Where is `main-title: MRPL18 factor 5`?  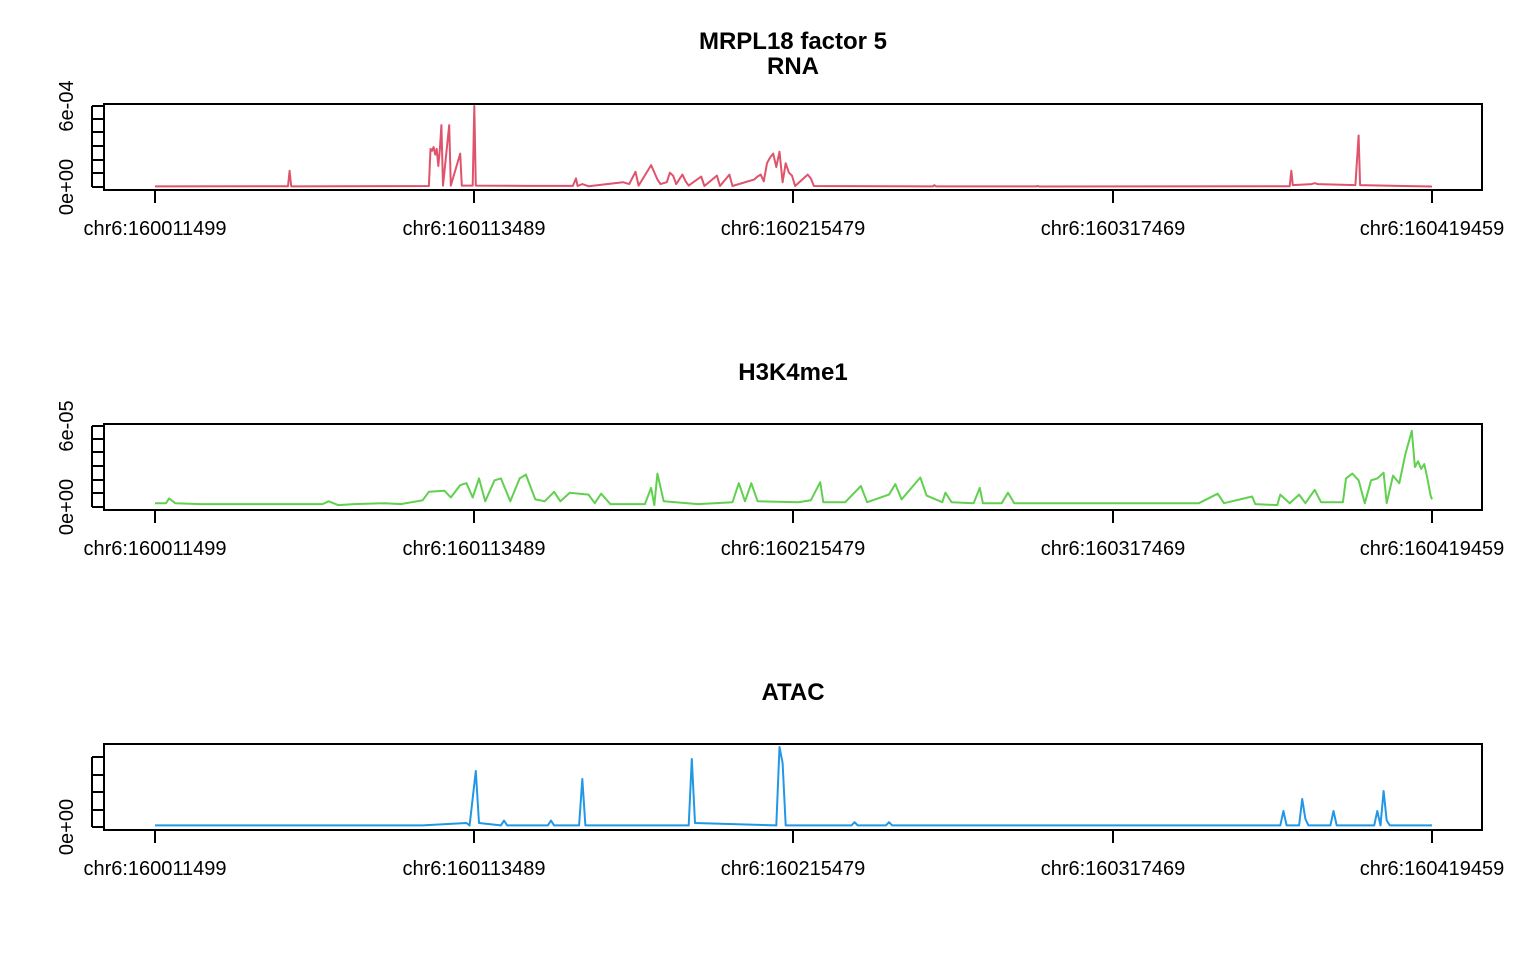 main-title: MRPL18 factor 5 is located at coordinates (793, 41).